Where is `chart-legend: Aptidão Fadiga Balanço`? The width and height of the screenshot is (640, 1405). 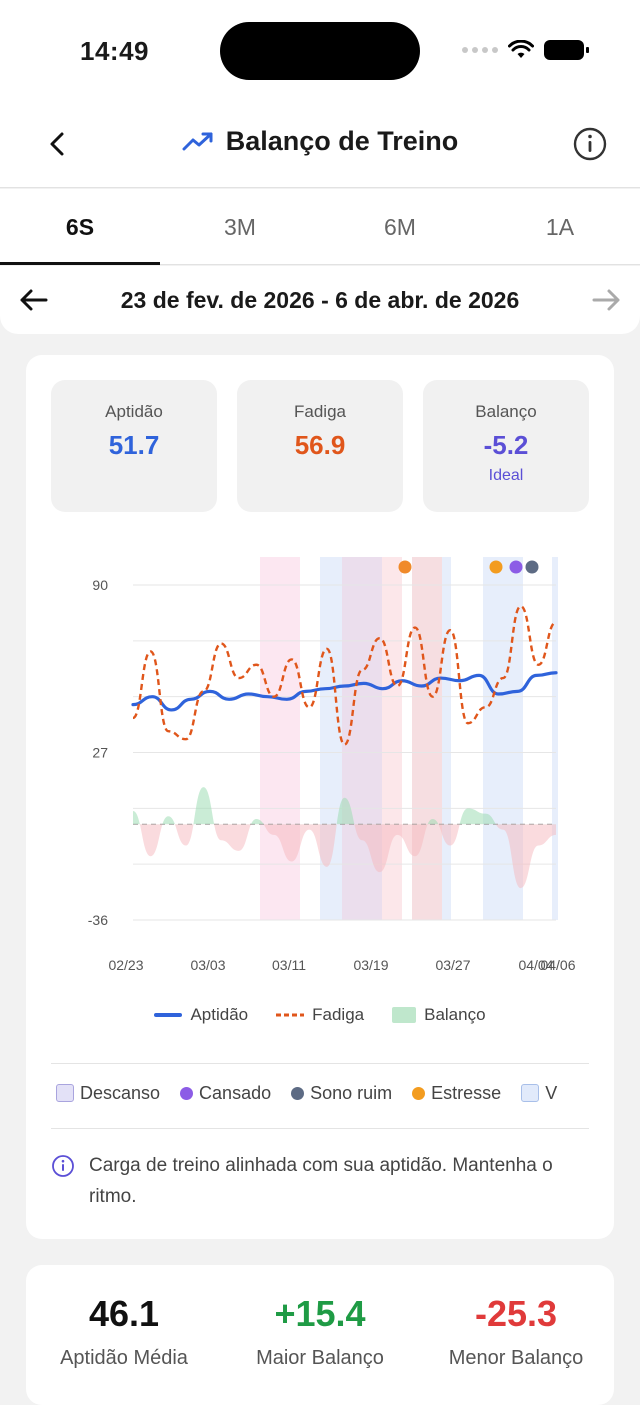 chart-legend: Aptidão Fadiga Balanço is located at coordinates (320, 1015).